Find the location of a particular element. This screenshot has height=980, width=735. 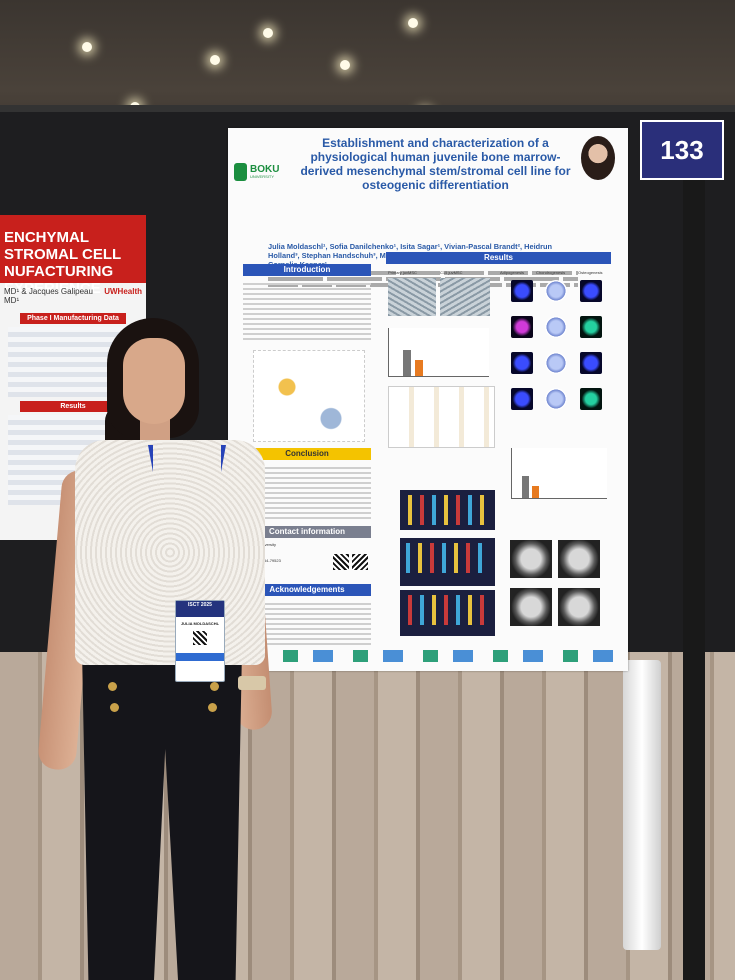

wristwatch is located at coordinates (252, 683).